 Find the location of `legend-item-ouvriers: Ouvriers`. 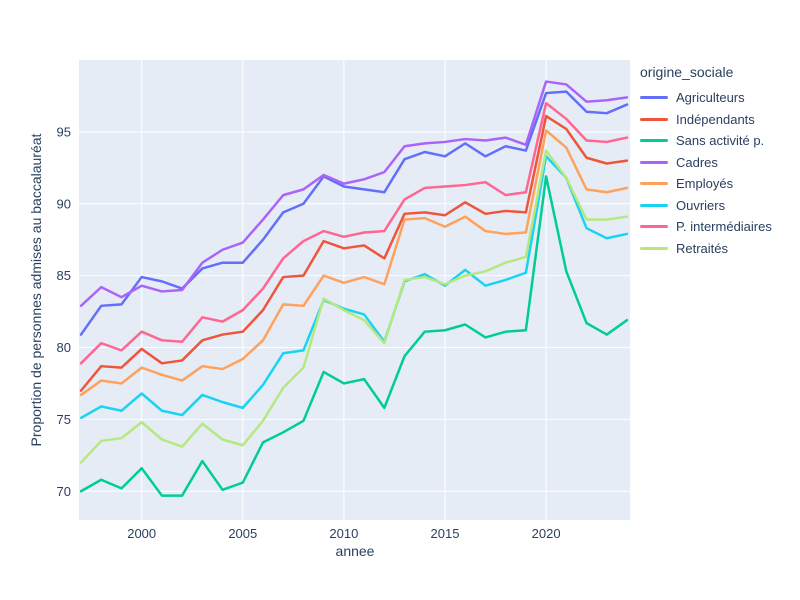

legend-item-ouvriers: Ouvriers is located at coordinates (706, 206).